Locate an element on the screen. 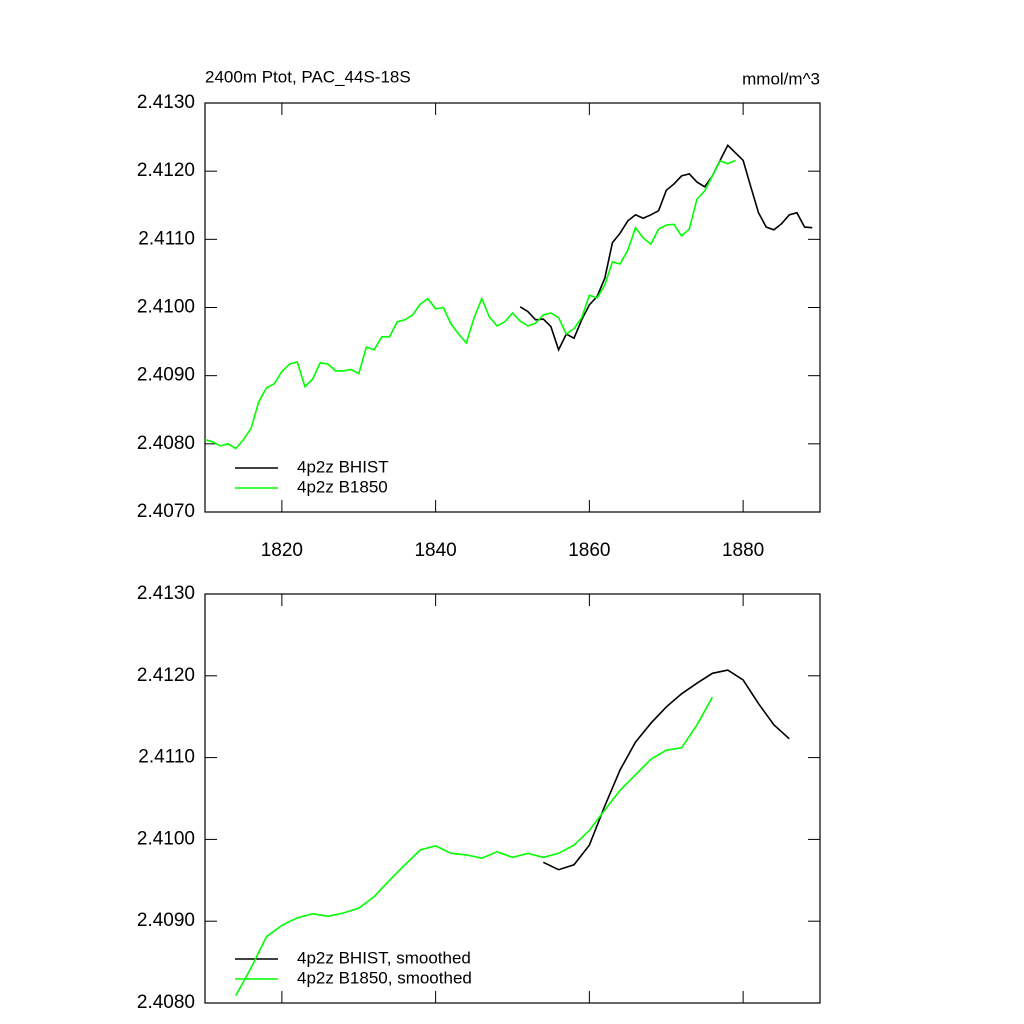 The width and height of the screenshot is (1024, 1024). x-tick-label: 1860 is located at coordinates (589, 550).